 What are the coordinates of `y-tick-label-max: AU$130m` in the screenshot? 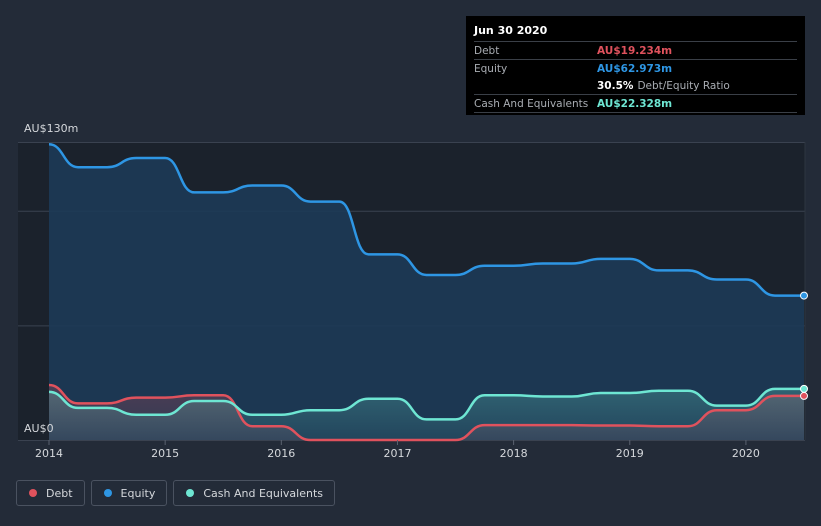 It's located at (51, 128).